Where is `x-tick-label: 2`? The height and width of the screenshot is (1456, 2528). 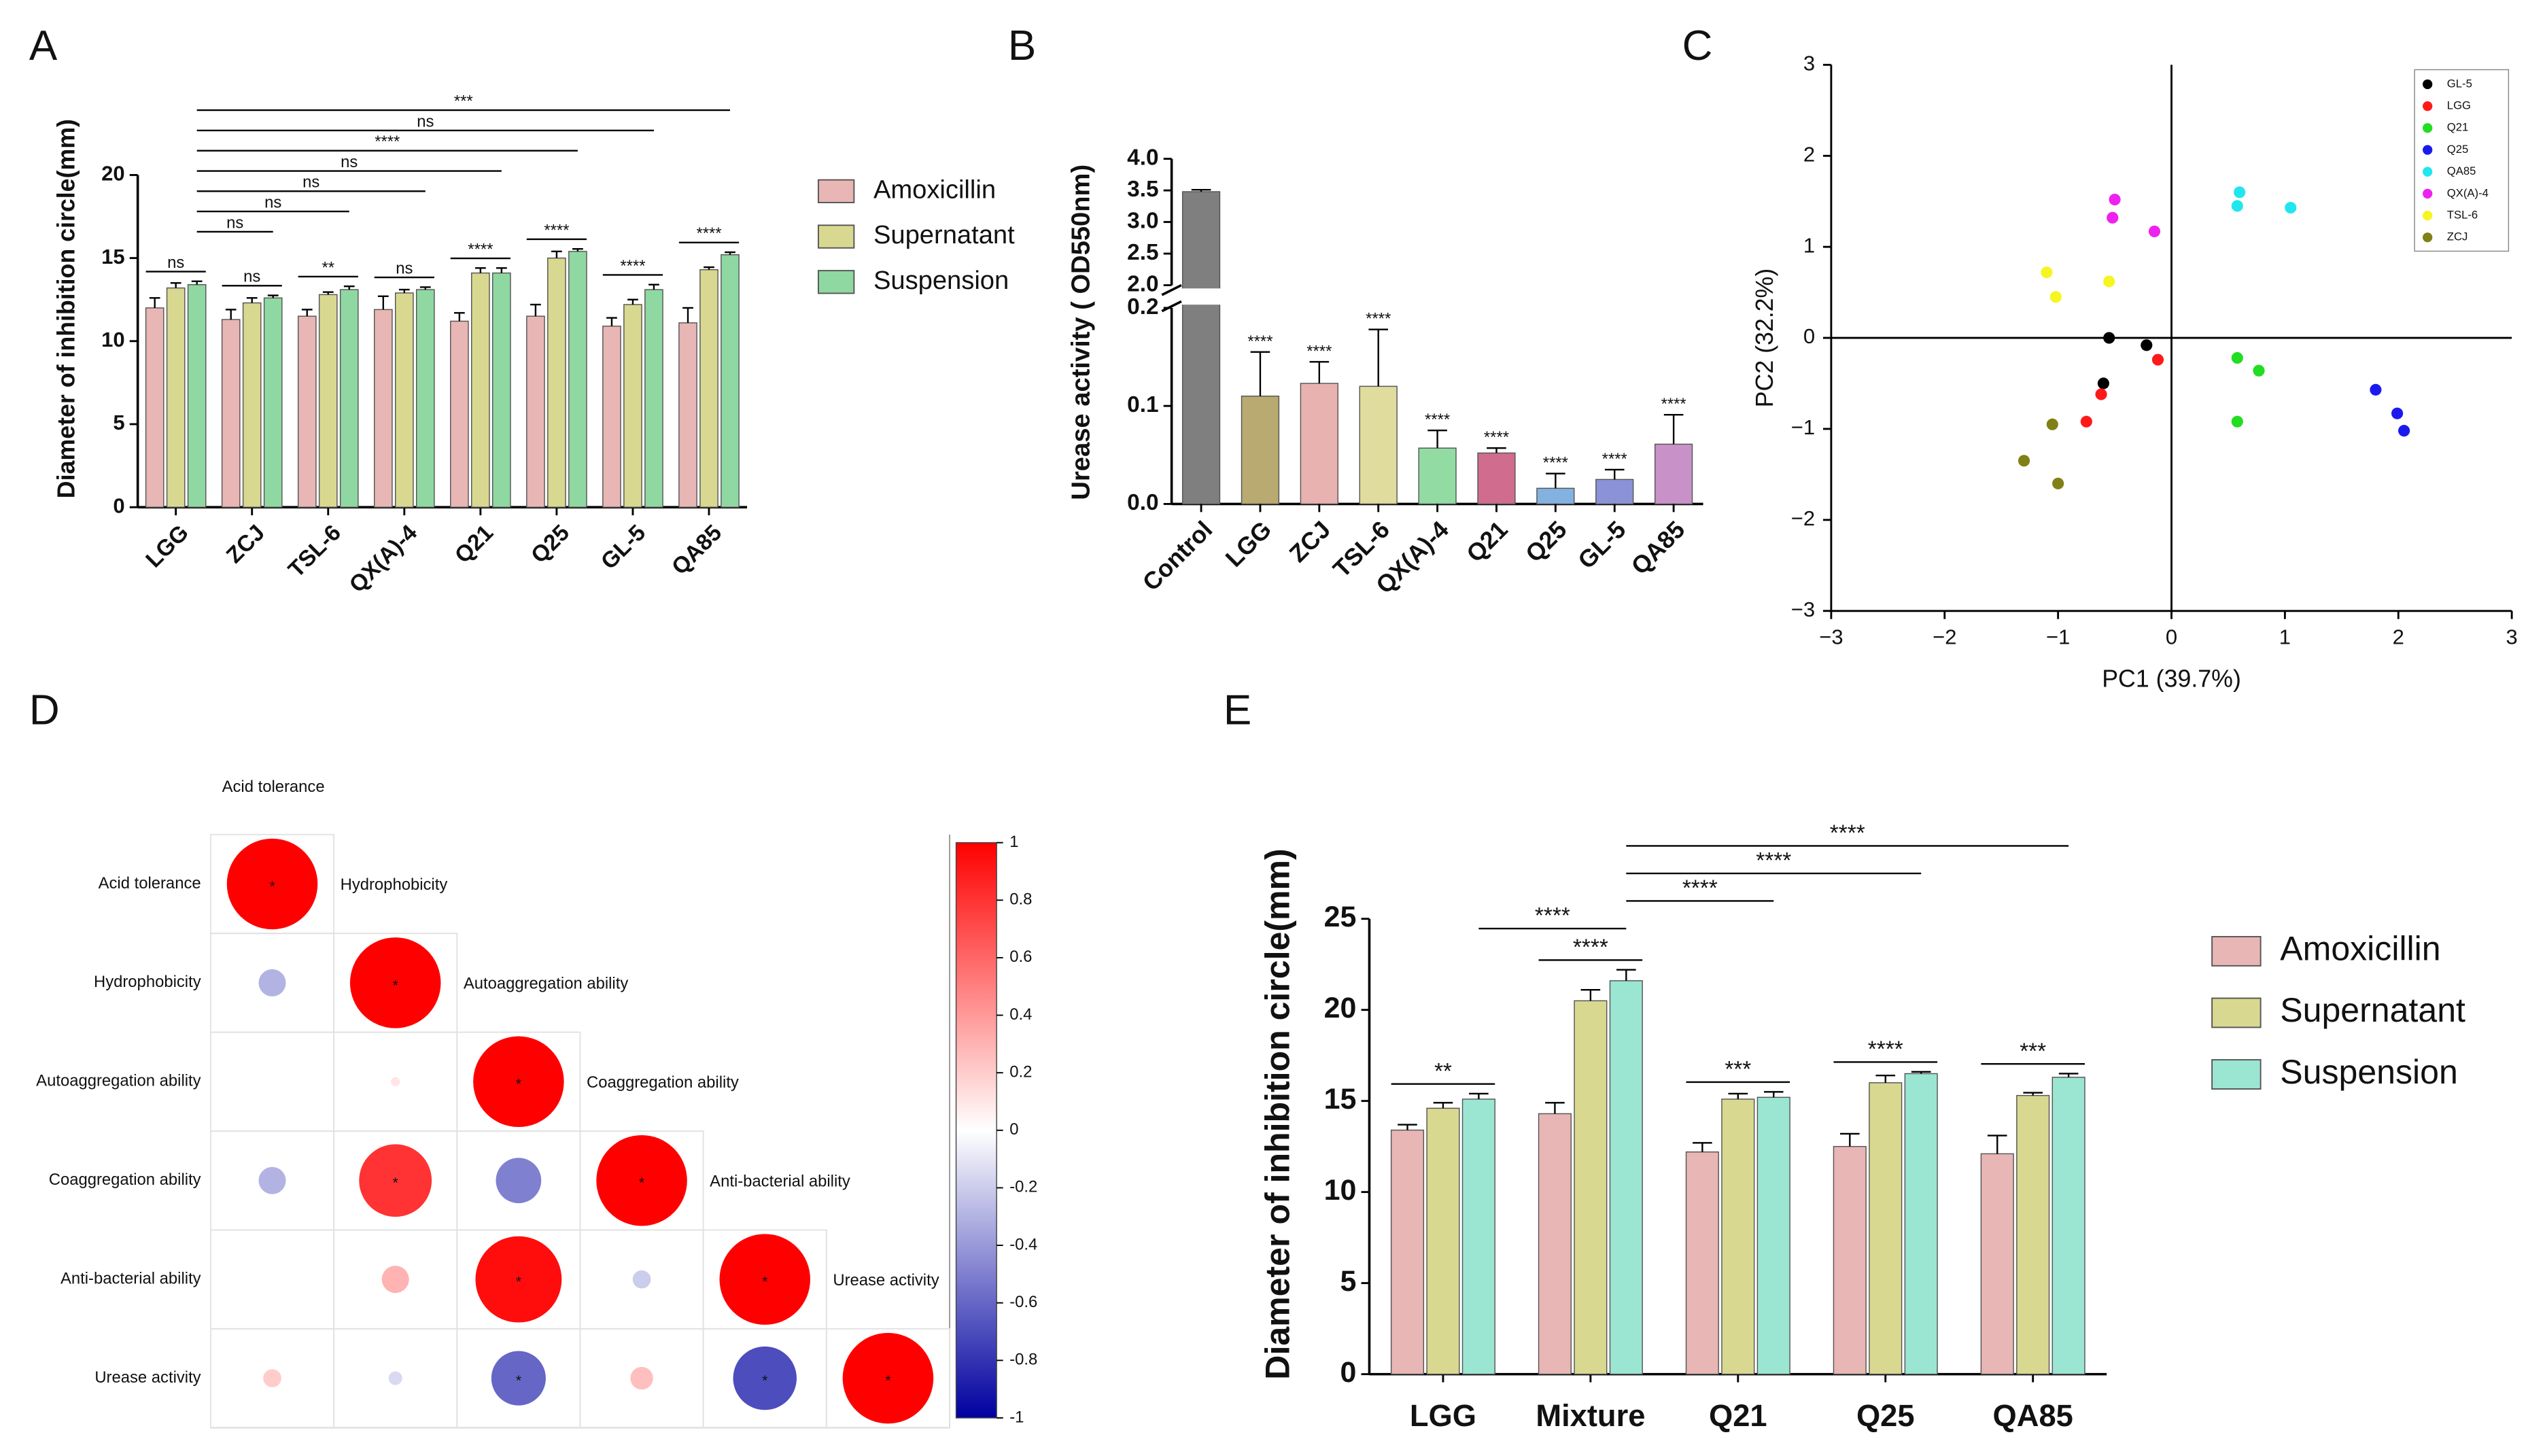
x-tick-label: 2 is located at coordinates (2398, 636).